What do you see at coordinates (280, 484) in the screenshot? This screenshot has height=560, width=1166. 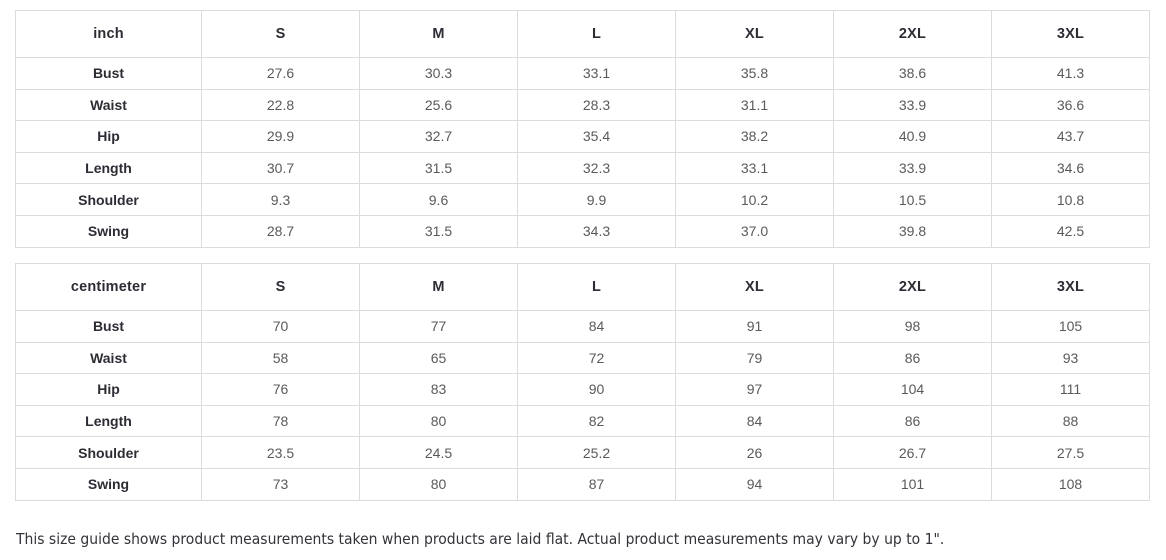 I see `measurement-value: 73` at bounding box center [280, 484].